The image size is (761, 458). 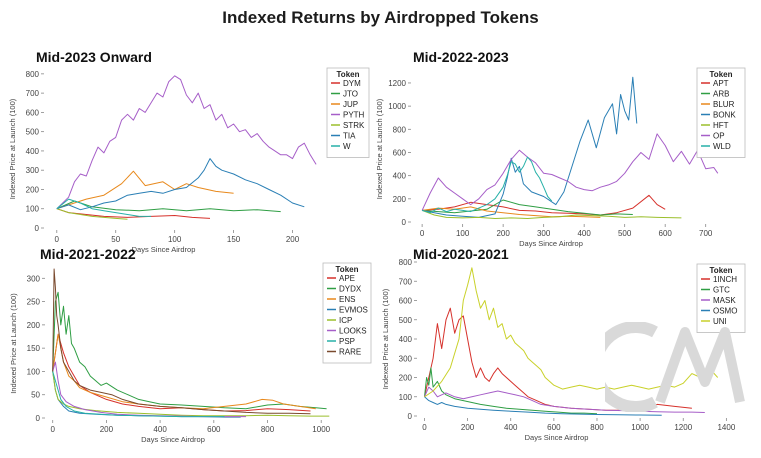 What do you see at coordinates (115, 239) in the screenshot?
I see `x-tick-label: 50` at bounding box center [115, 239].